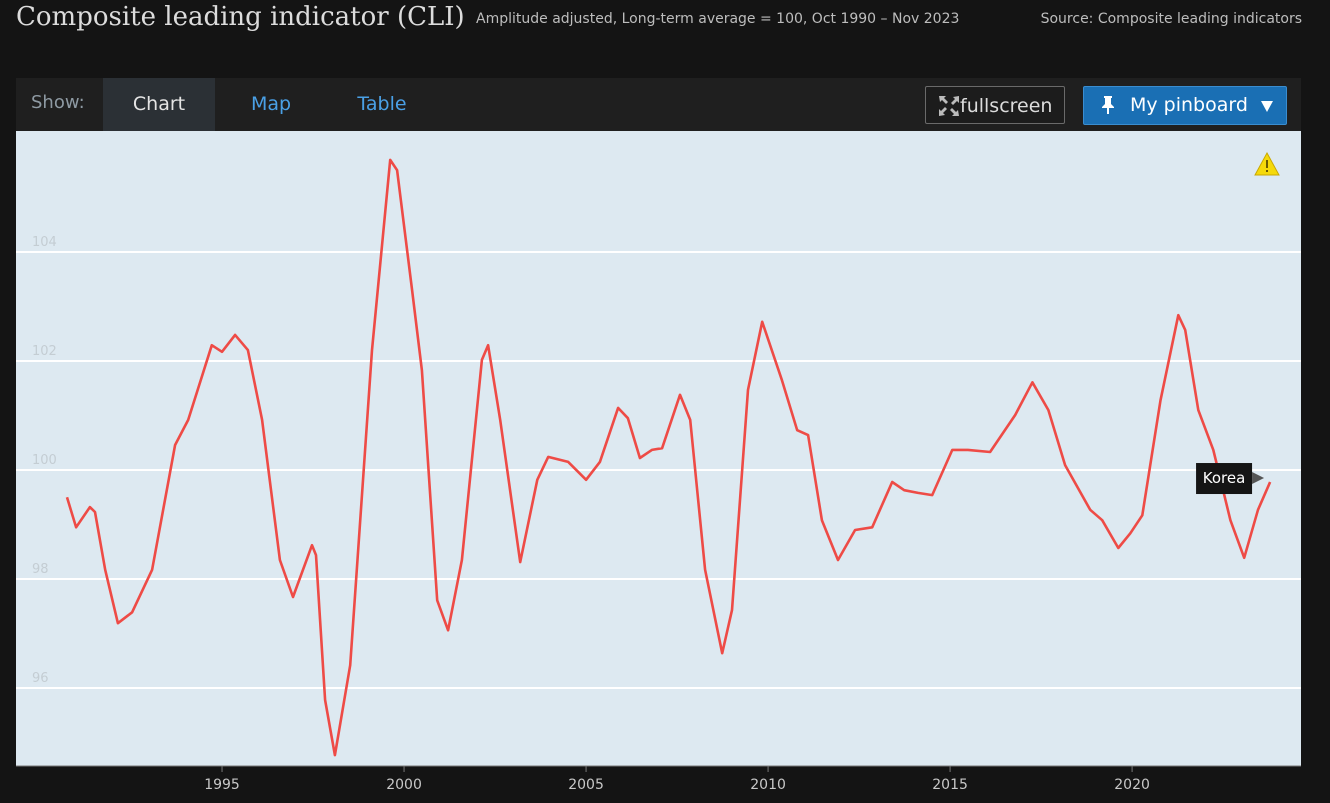  Describe the element at coordinates (44, 351) in the screenshot. I see `y-tick-label: 102` at that location.